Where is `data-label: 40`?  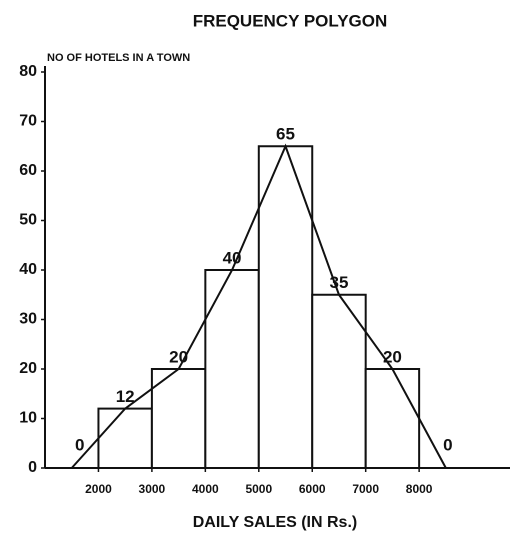
data-label: 40 is located at coordinates (232, 257).